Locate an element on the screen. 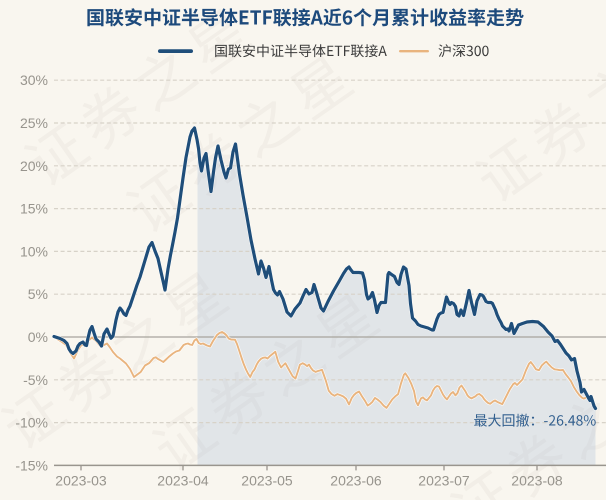 This screenshot has height=500, width=606. svg-text: 0% is located at coordinates (38, 337).